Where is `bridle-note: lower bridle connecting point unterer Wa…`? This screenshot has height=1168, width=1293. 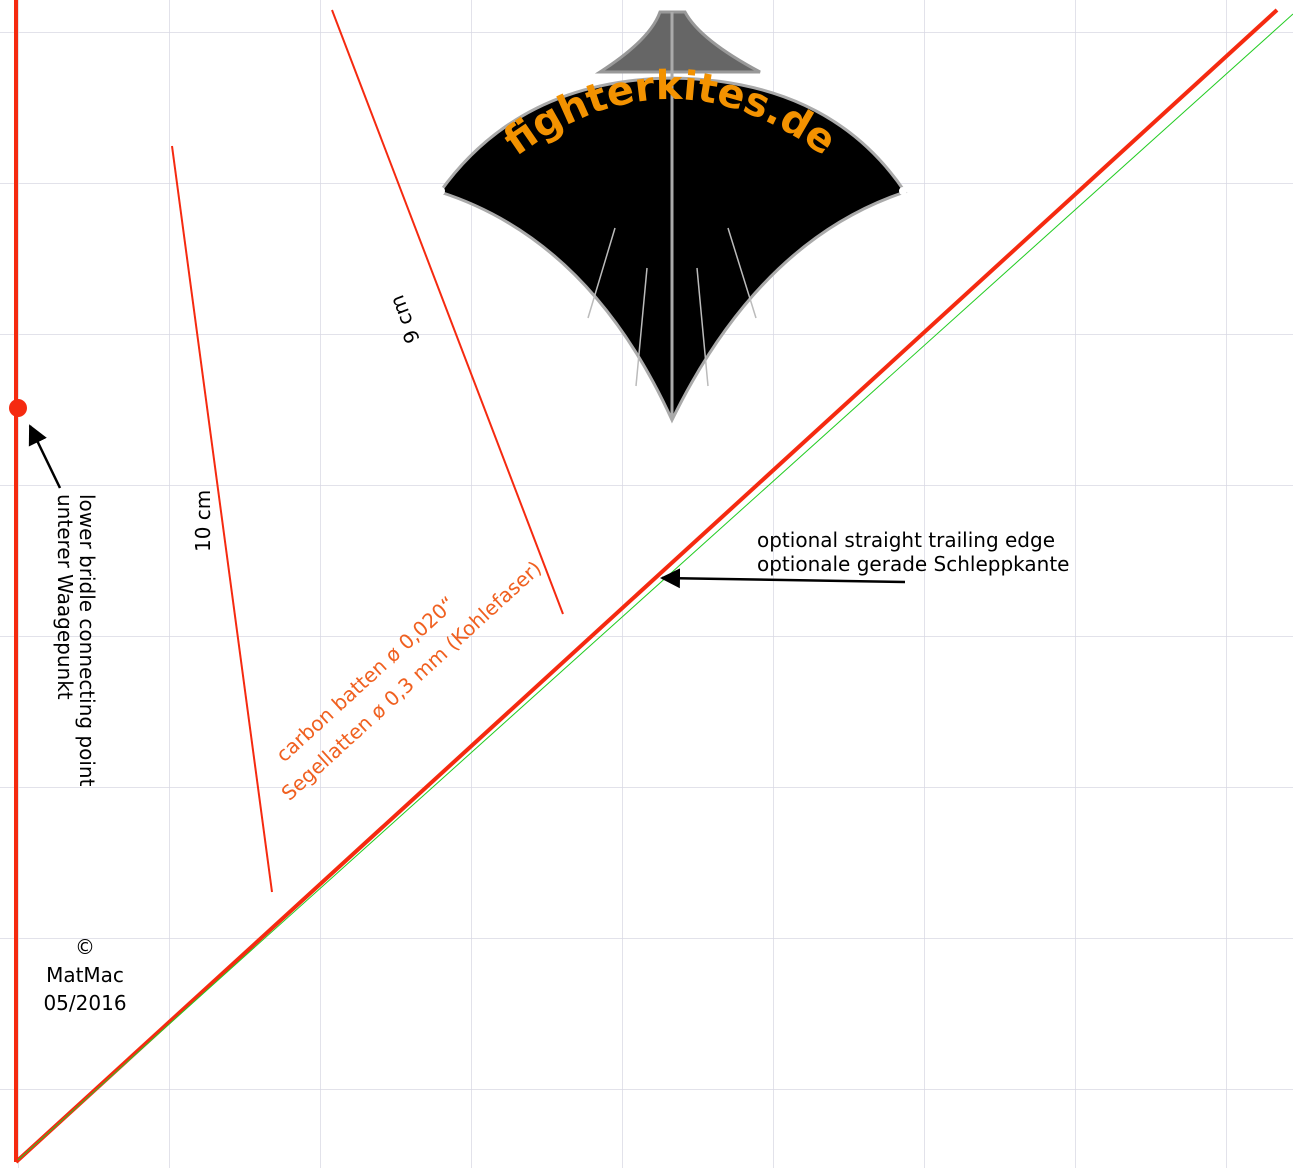
bridle-note: lower bridle connecting point unterer Wa… is located at coordinates (76, 640).